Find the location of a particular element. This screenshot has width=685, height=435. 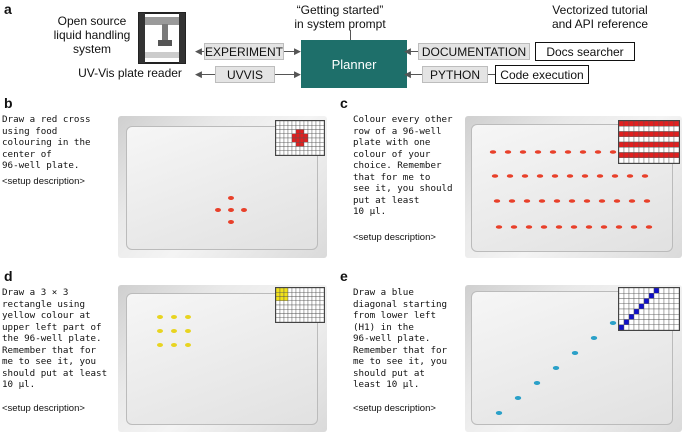

experiment-box: EXPERIMENT is located at coordinates (244, 51).